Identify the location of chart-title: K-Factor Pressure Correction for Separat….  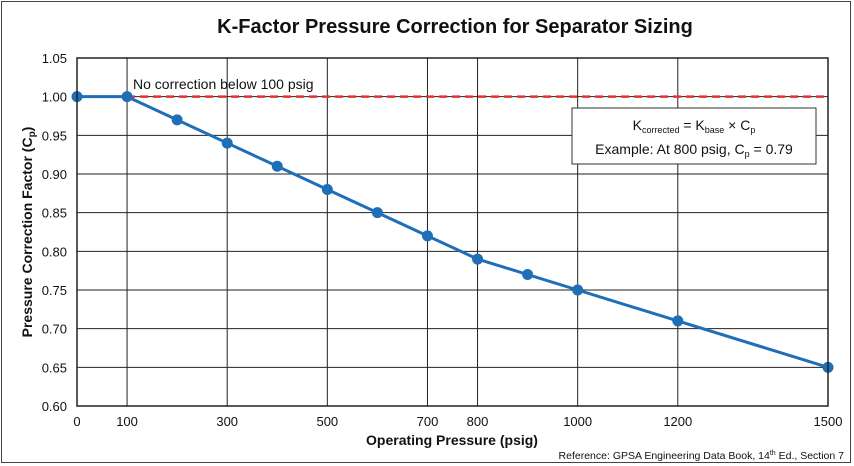
(455, 27).